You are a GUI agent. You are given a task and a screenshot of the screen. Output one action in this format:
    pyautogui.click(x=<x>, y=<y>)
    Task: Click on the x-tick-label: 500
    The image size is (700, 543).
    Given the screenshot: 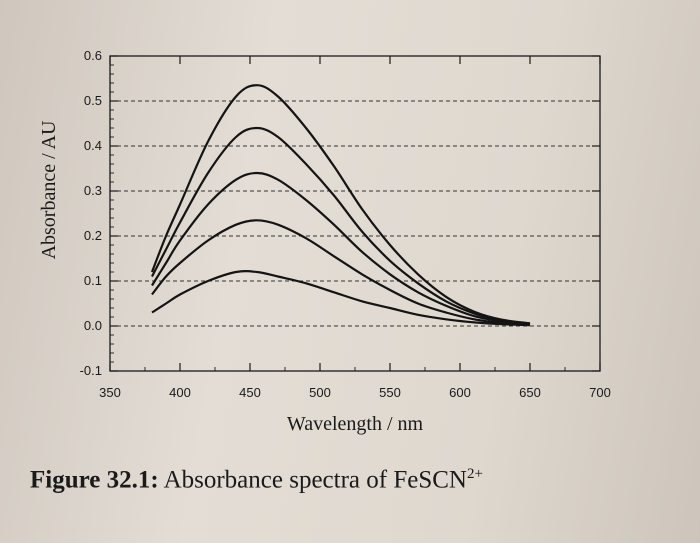 What is the action you would take?
    pyautogui.click(x=320, y=392)
    